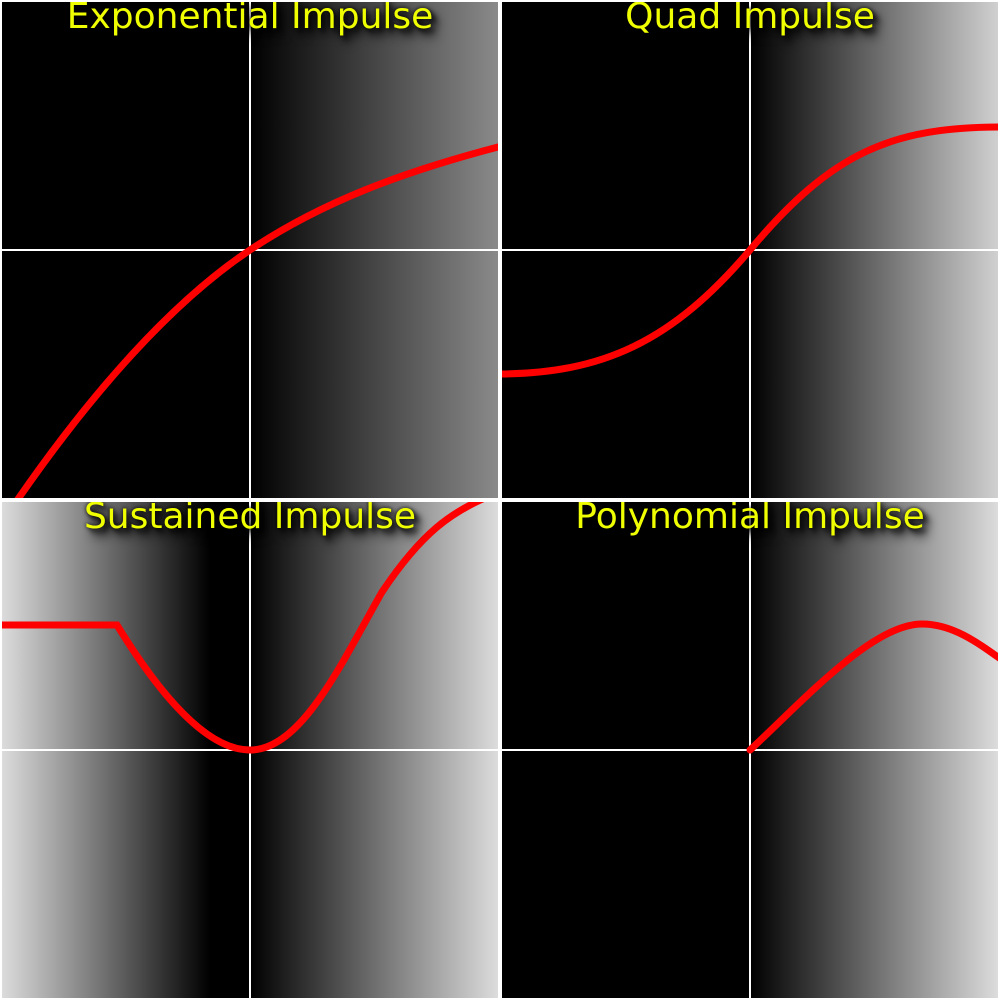 This screenshot has width=1000, height=1000. I want to click on panel-title: Sustained Impulse, so click(250, 519).